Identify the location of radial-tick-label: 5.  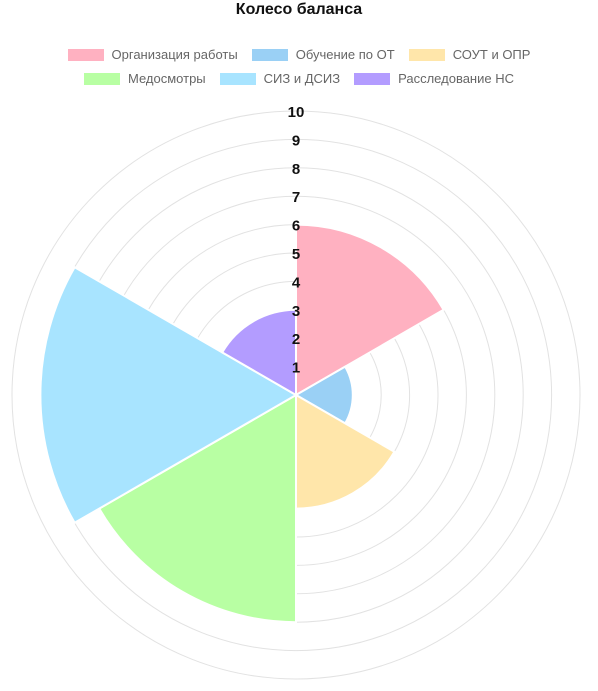
(296, 254).